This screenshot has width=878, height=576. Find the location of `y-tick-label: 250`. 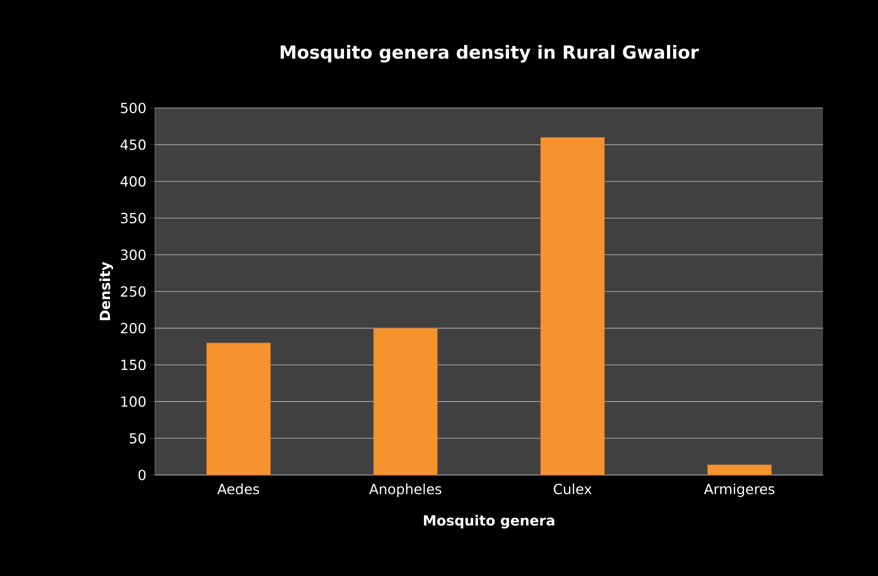

y-tick-label: 250 is located at coordinates (133, 291).